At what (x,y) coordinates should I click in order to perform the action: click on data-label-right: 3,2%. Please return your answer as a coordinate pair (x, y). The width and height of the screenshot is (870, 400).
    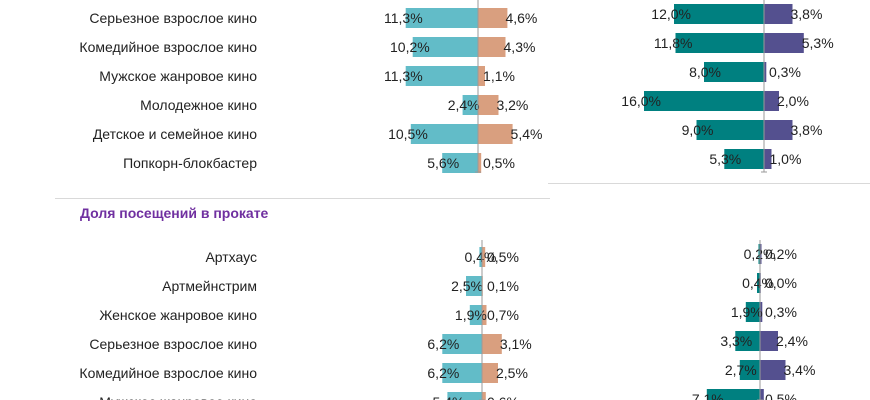
    Looking at the image, I should click on (512, 105).